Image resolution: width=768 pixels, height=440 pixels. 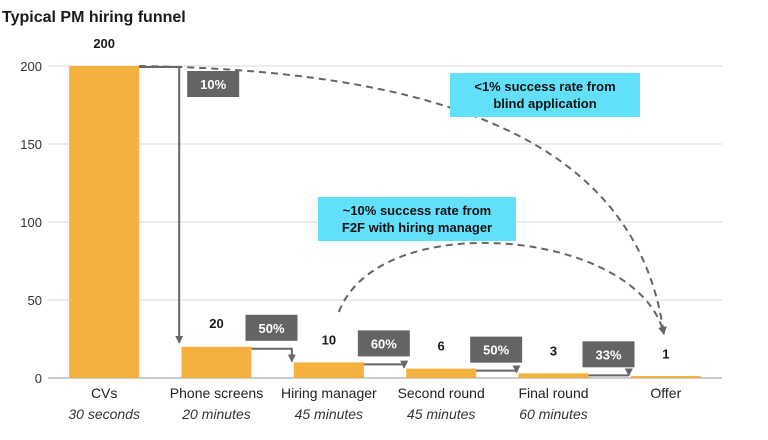 I want to click on duration-label-1: 20 minutes, so click(x=215, y=414).